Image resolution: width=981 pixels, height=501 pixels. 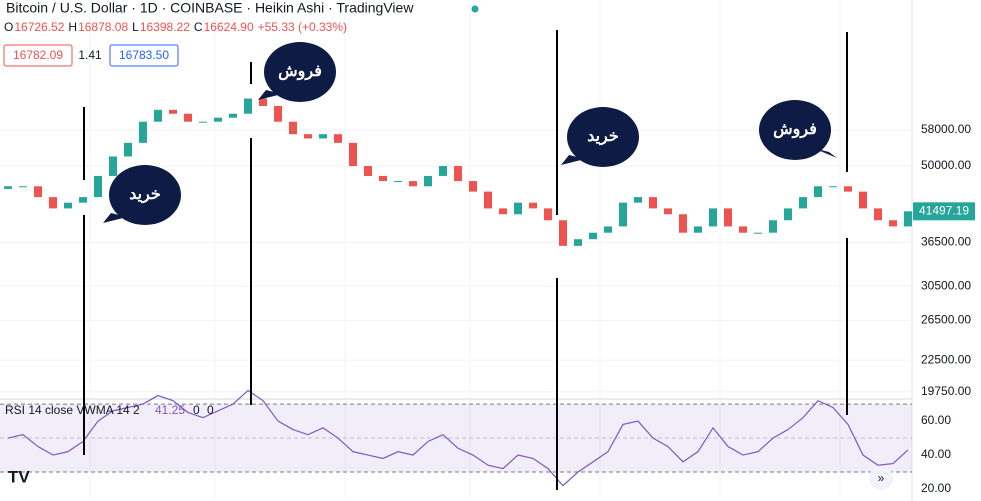 What do you see at coordinates (135, 27) in the screenshot?
I see `ohlc-key: L` at bounding box center [135, 27].